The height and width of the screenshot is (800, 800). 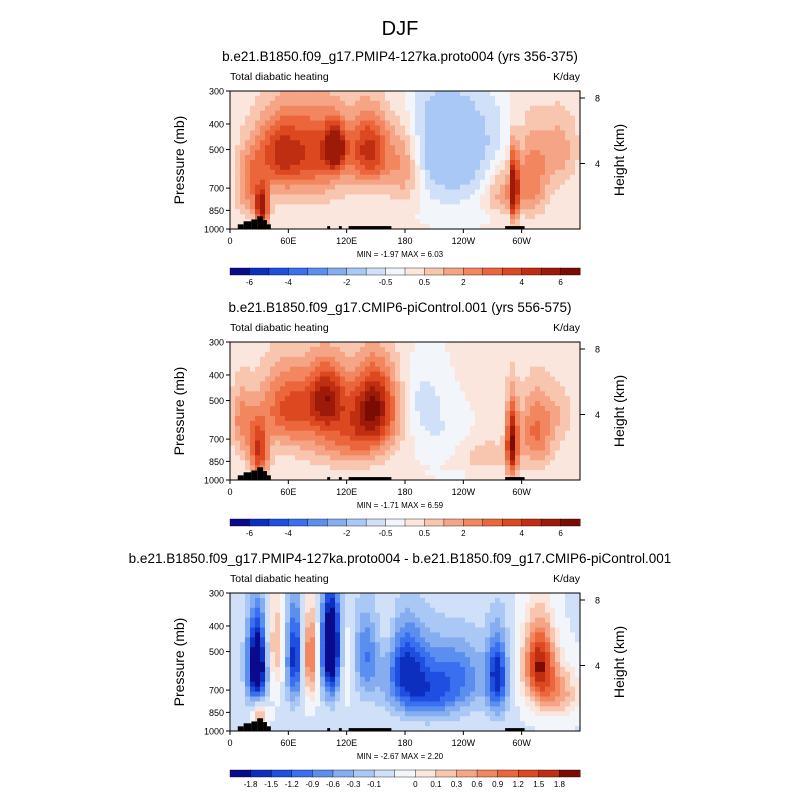 I want to click on colorbar-box, so click(x=414, y=522).